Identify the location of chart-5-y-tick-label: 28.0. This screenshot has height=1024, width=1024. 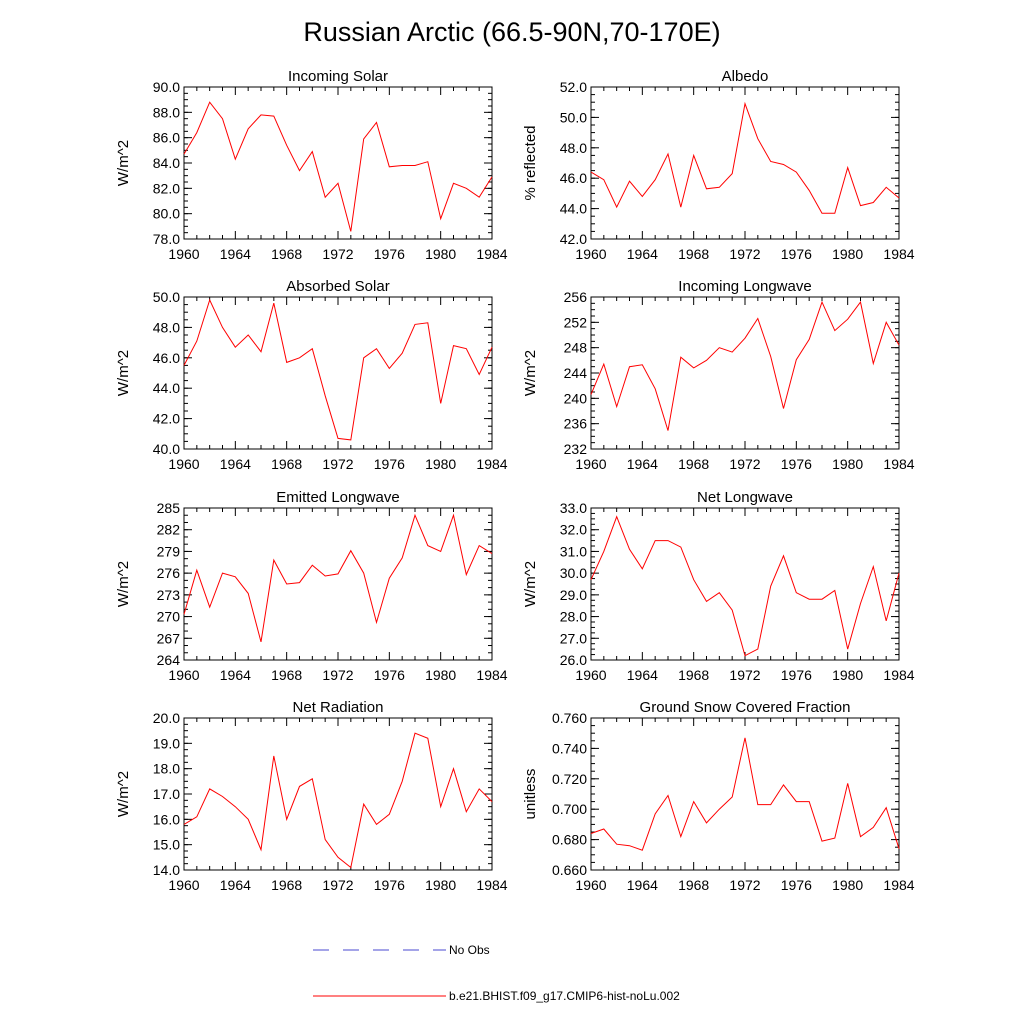
(573, 617).